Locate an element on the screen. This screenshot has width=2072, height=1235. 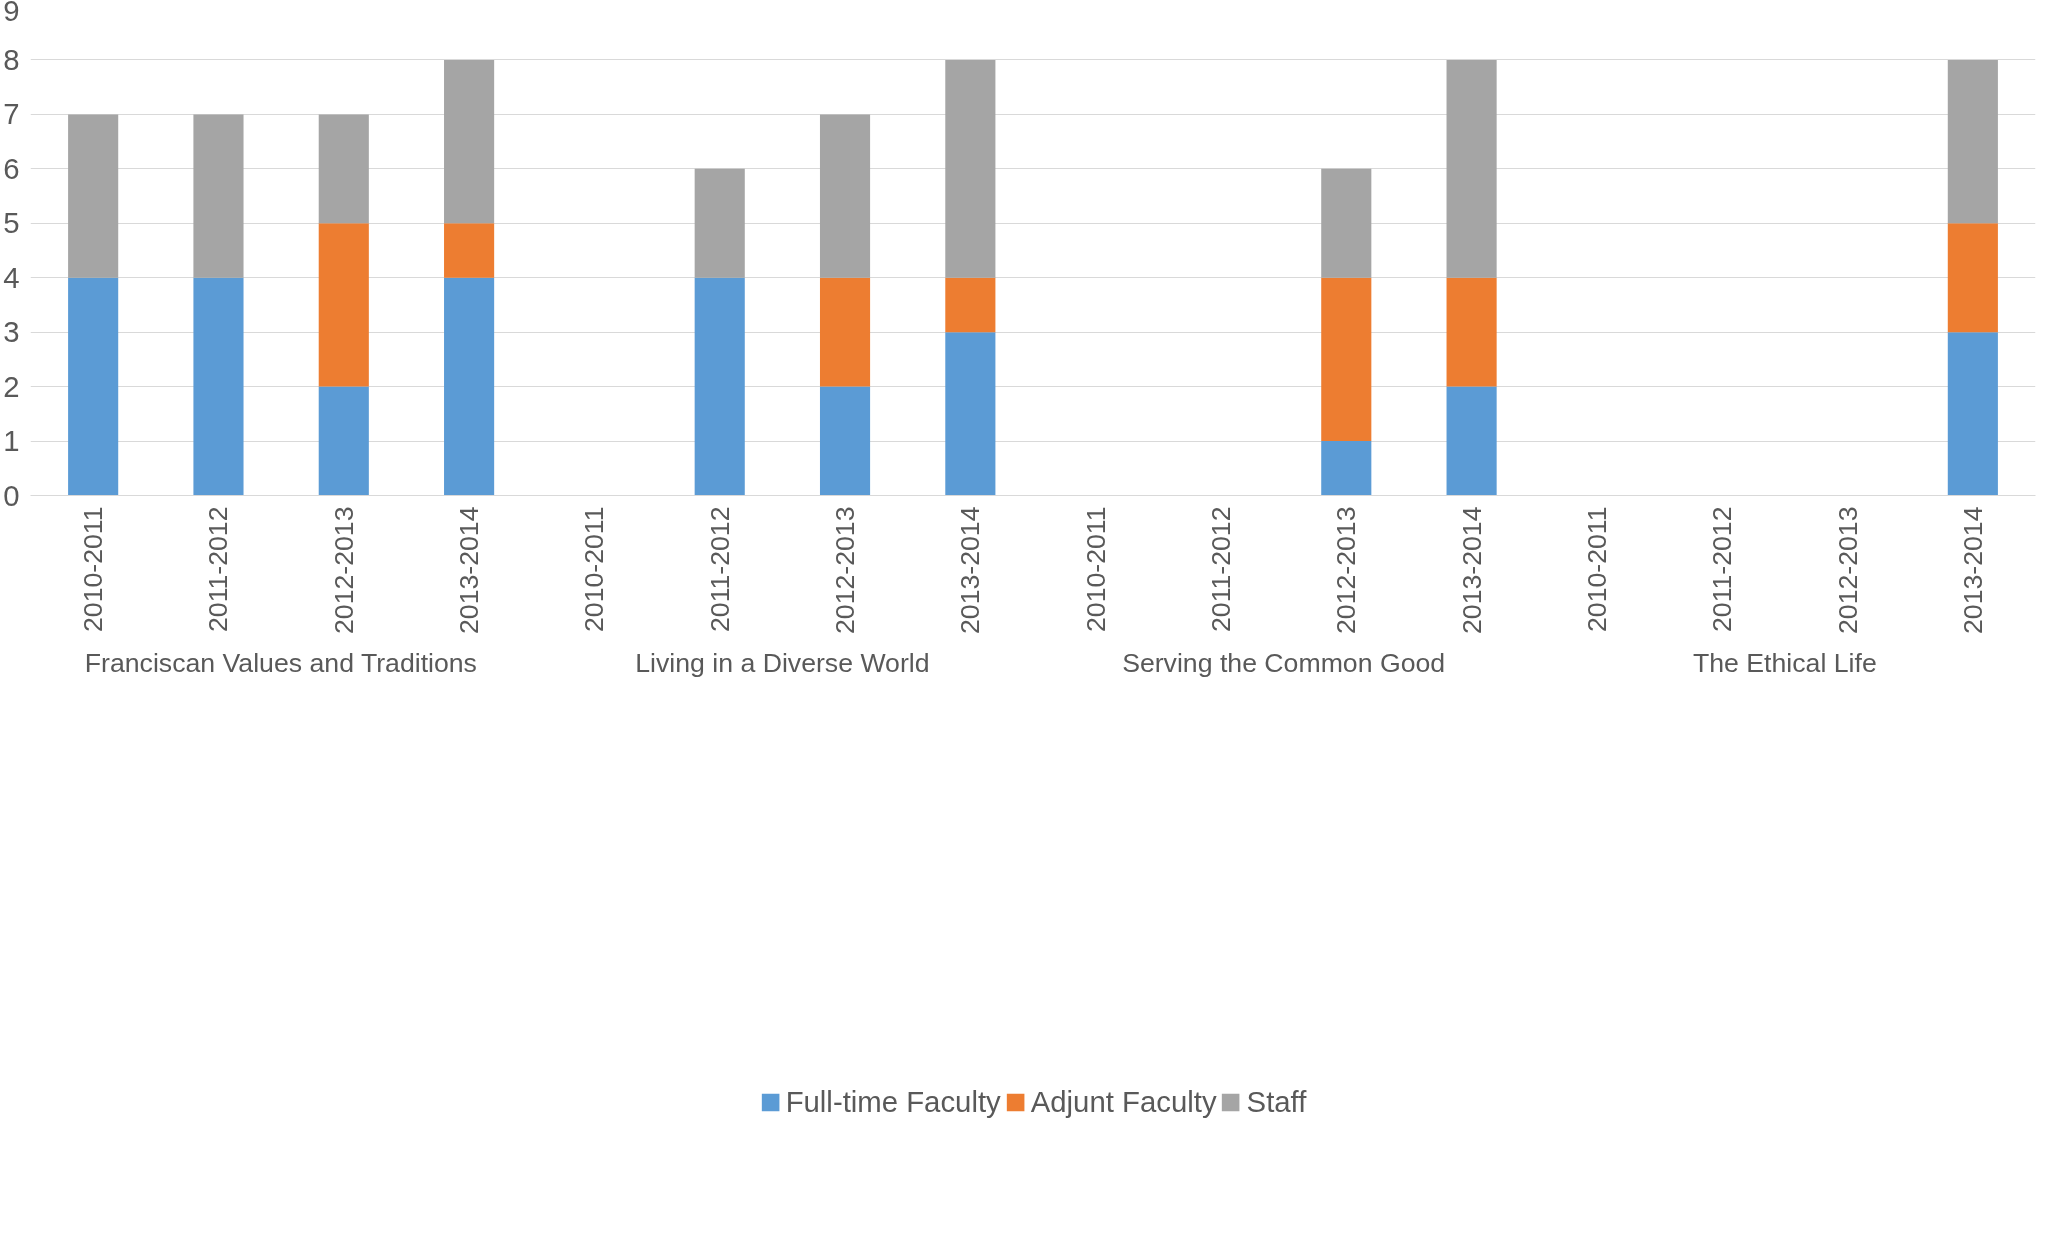
text: The Ethical Life is located at coordinates (1785, 662).